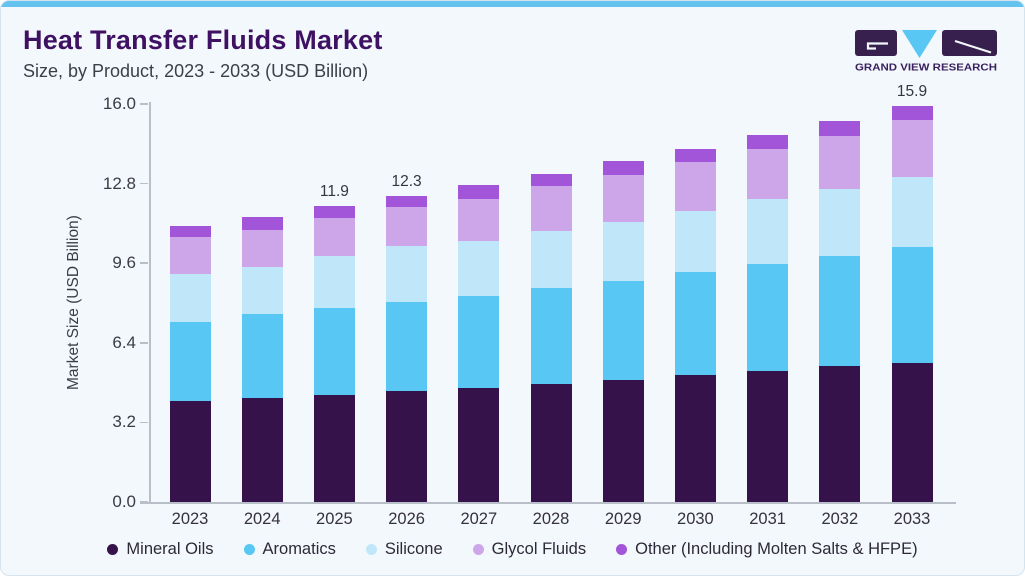 The image size is (1025, 576). I want to click on bar-segment-aromatics-2033, so click(912, 305).